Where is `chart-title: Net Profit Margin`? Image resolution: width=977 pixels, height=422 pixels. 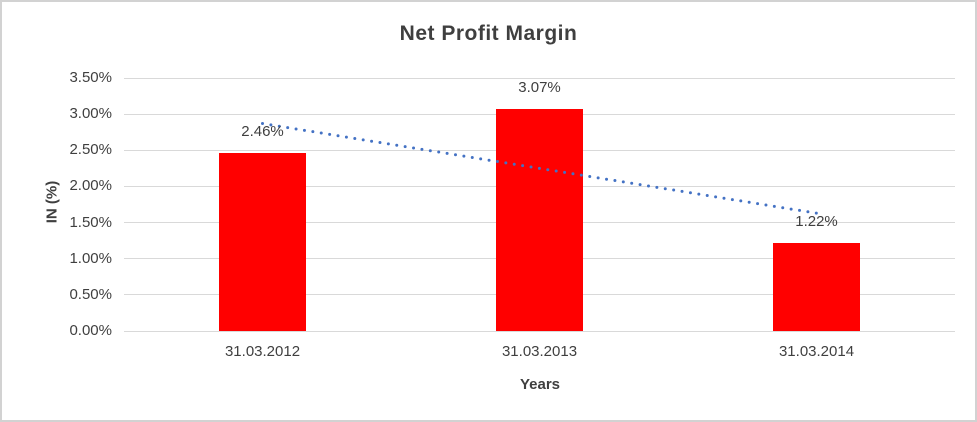
chart-title: Net Profit Margin is located at coordinates (488, 33).